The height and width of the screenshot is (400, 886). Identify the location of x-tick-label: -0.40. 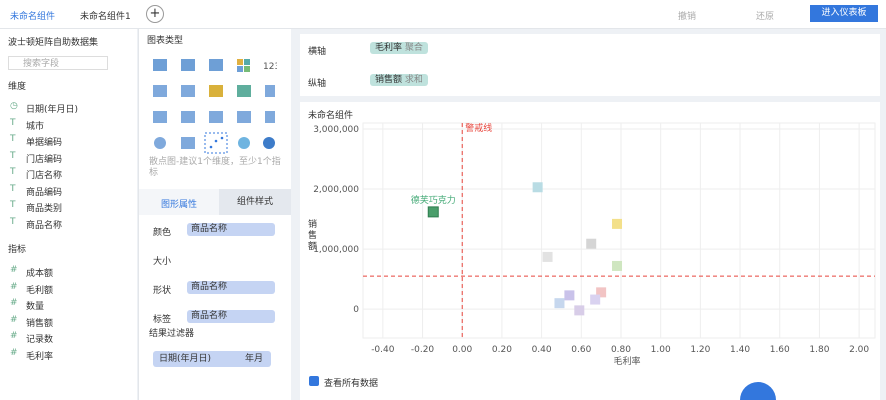
(383, 350).